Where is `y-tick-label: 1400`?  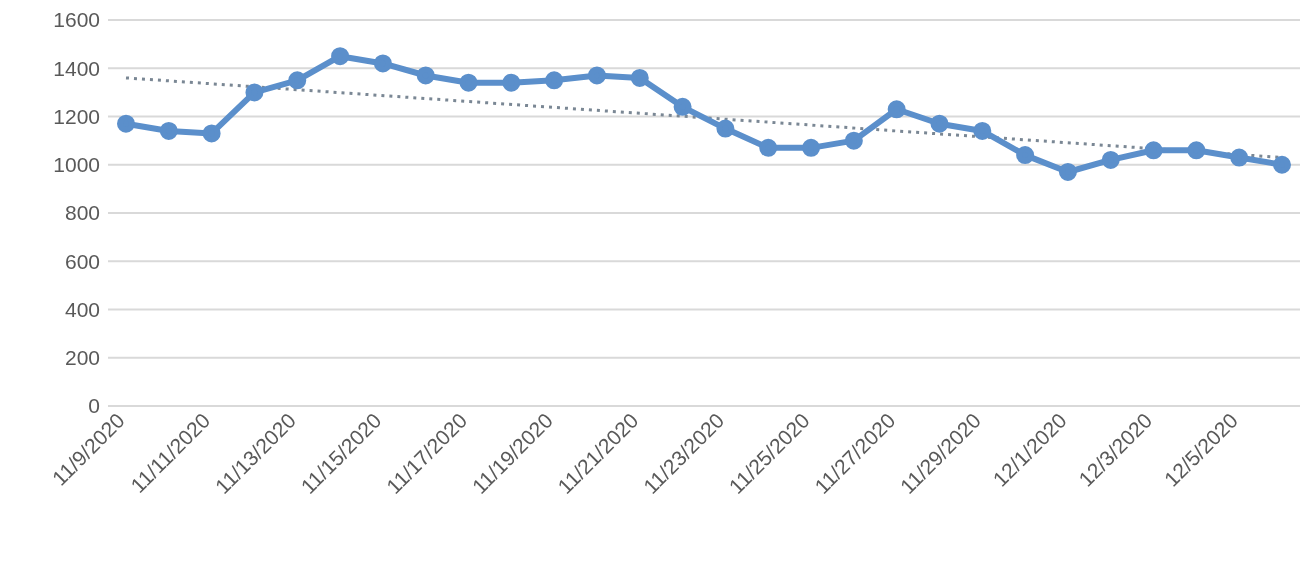 y-tick-label: 1400 is located at coordinates (76, 68).